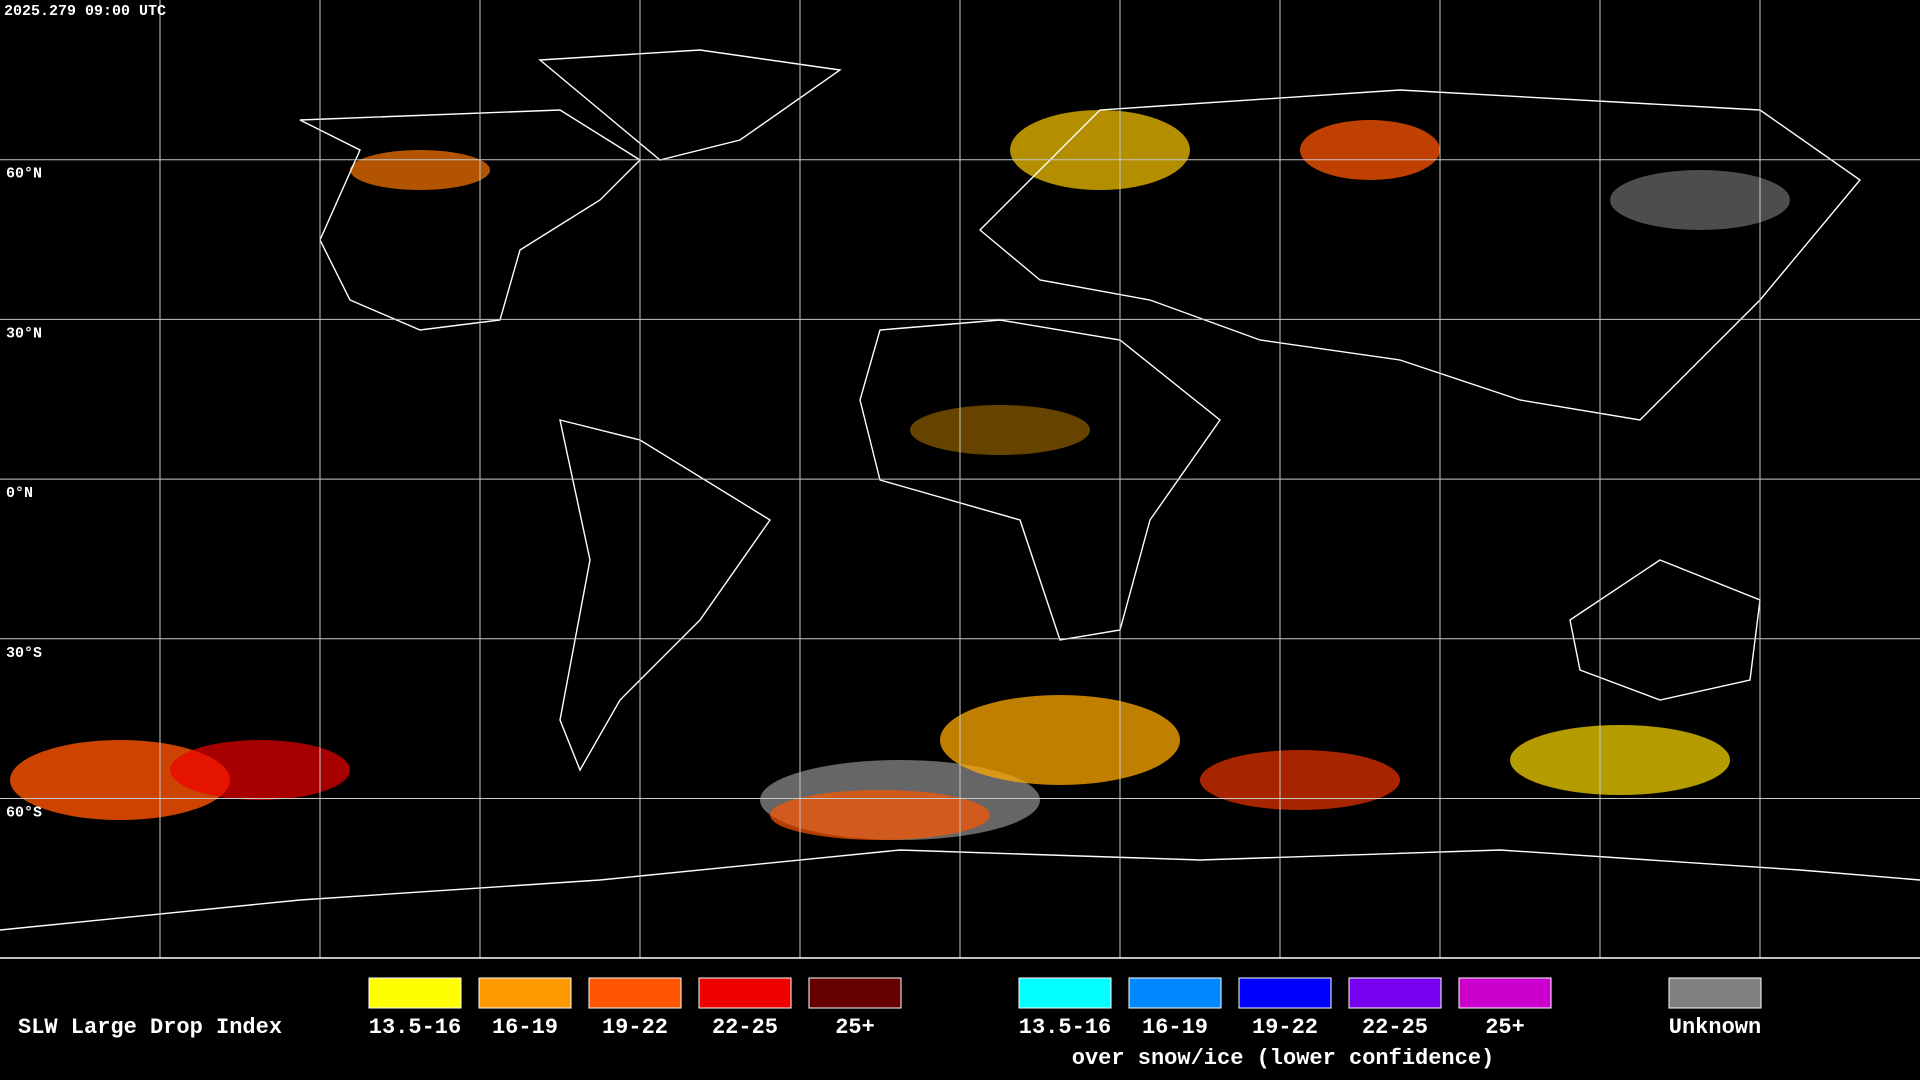 This screenshot has width=1920, height=1080. What do you see at coordinates (24, 174) in the screenshot?
I see `latitude-label: 60°N` at bounding box center [24, 174].